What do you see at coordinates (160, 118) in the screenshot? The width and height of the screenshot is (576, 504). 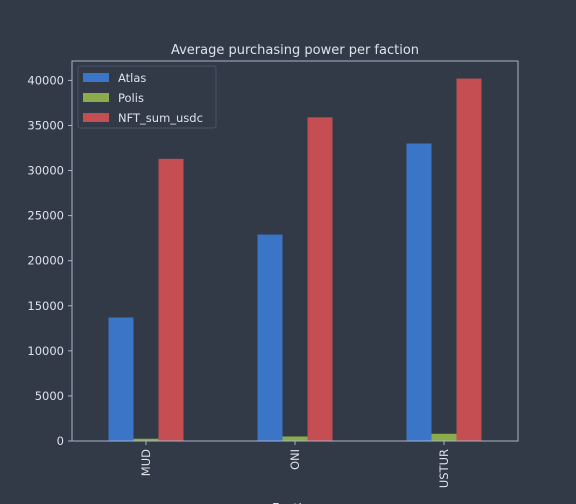 I see `legend-label: NFT_sum_usdc` at bounding box center [160, 118].